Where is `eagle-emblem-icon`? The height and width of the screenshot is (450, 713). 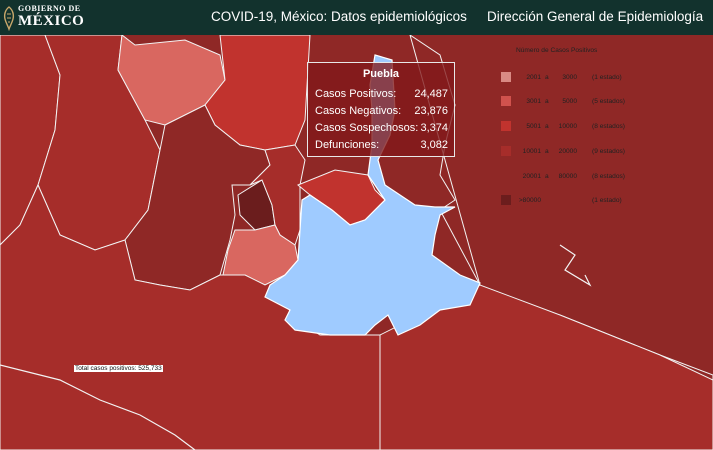 eagle-emblem-icon is located at coordinates (9, 18).